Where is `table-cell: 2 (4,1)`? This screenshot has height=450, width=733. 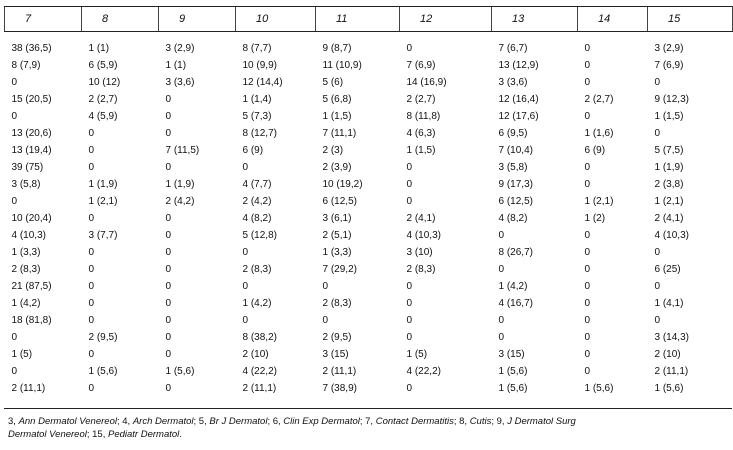
table-cell: 2 (4,1) is located at coordinates (669, 218).